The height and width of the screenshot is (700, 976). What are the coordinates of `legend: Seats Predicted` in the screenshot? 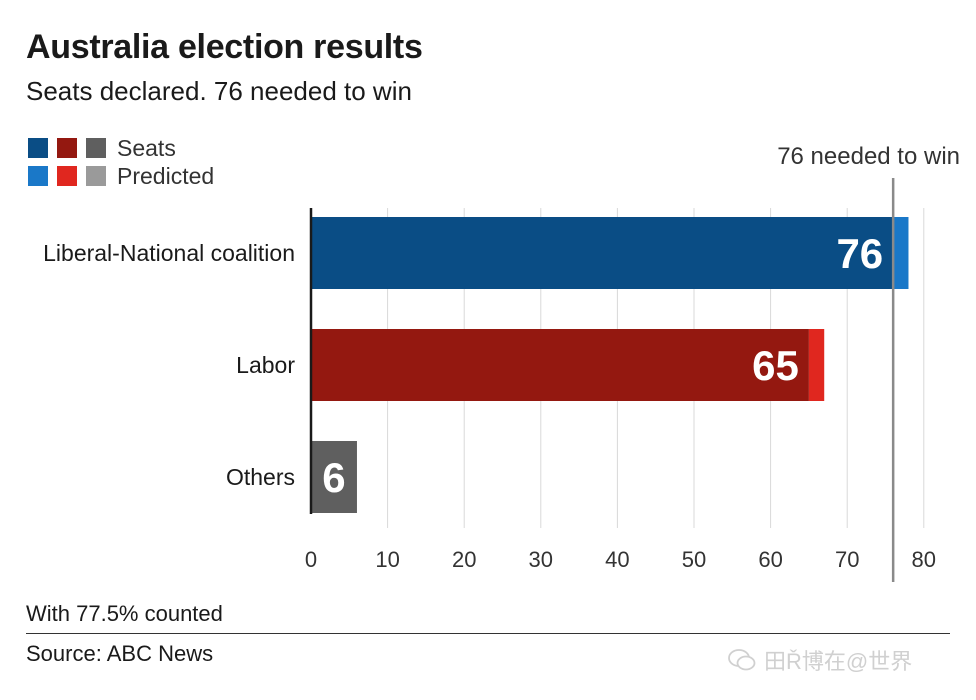 It's located at (121, 162).